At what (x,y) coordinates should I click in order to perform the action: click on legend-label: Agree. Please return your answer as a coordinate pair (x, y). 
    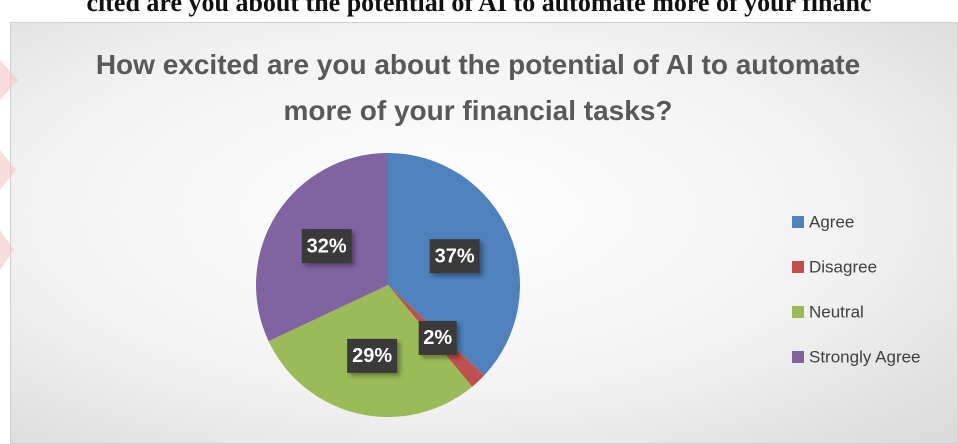
    Looking at the image, I should click on (831, 221).